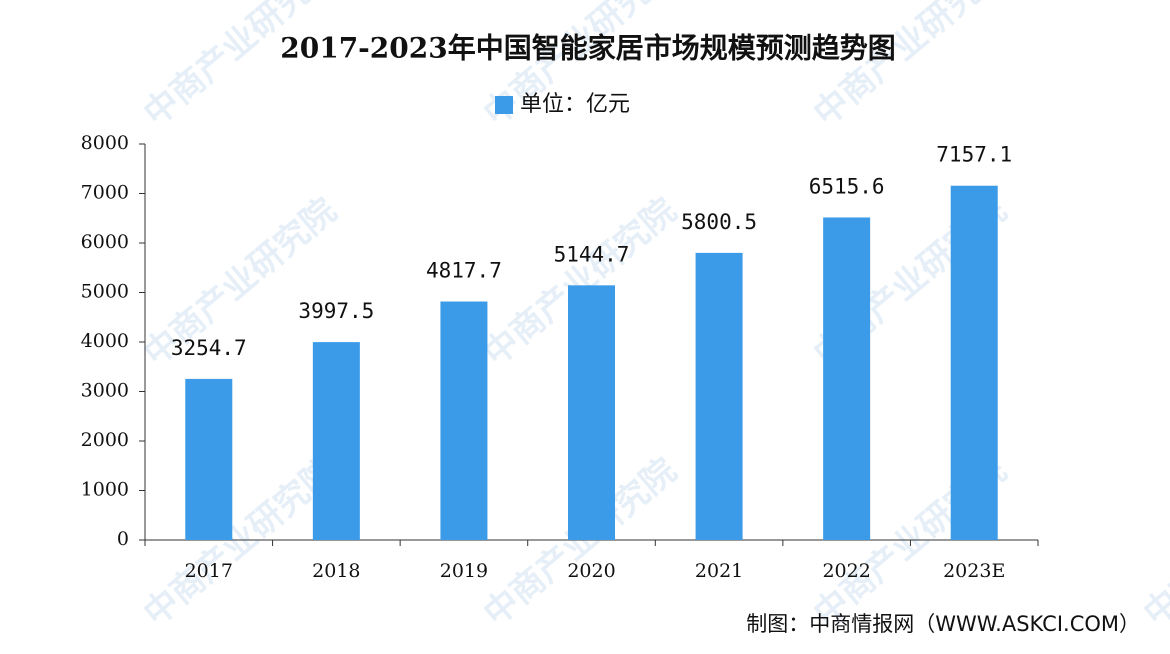 The width and height of the screenshot is (1170, 654). Describe the element at coordinates (719, 571) in the screenshot. I see `x-tick-label: 2021` at that location.